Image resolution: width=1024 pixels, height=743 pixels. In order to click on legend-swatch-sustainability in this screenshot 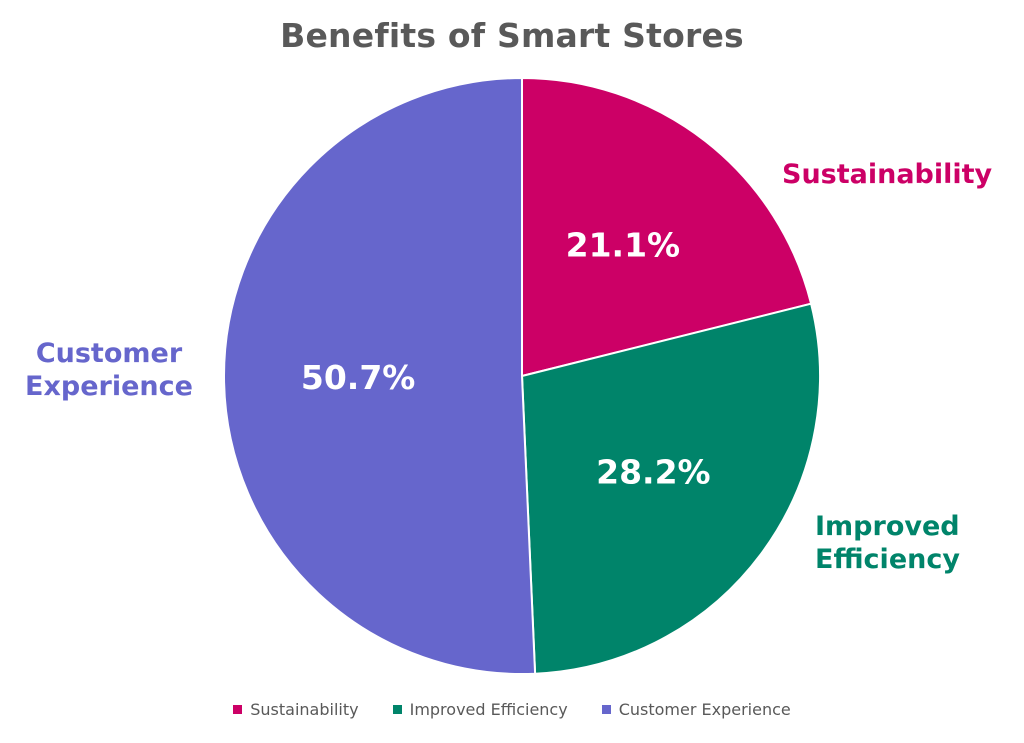, I will do `click(238, 709)`.